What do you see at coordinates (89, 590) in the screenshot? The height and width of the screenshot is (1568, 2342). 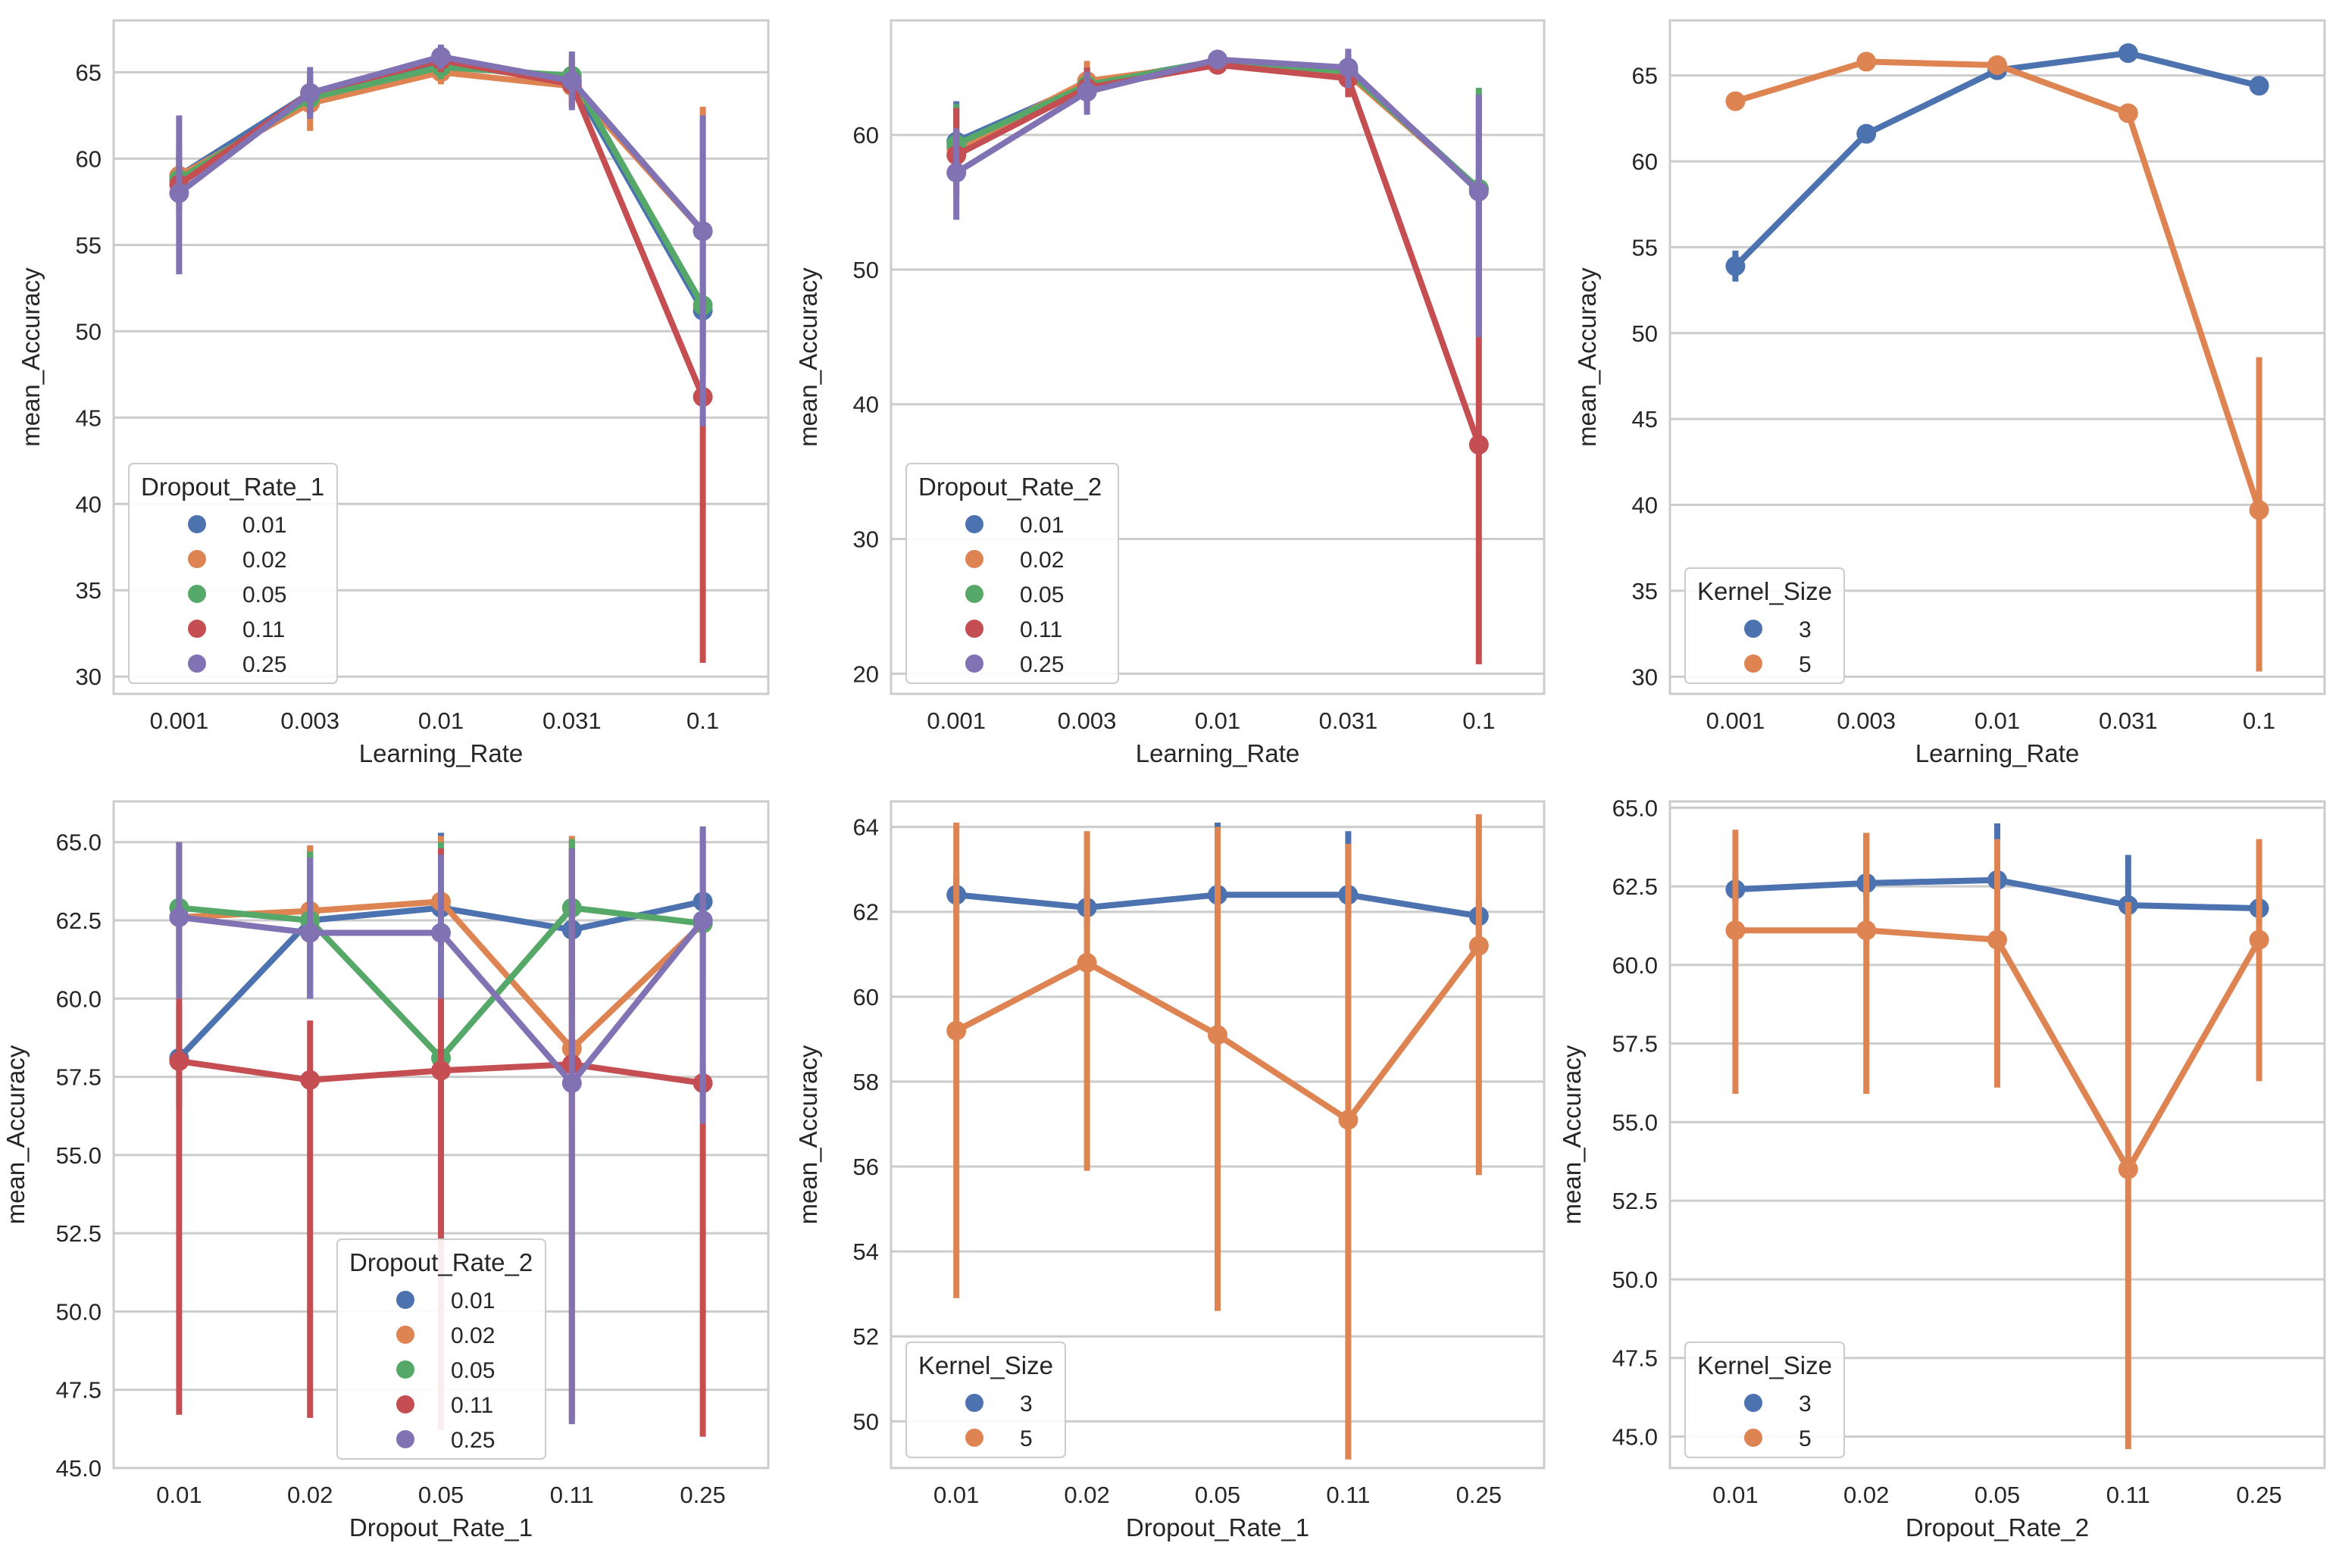 I see `y-tick-label: 35` at bounding box center [89, 590].